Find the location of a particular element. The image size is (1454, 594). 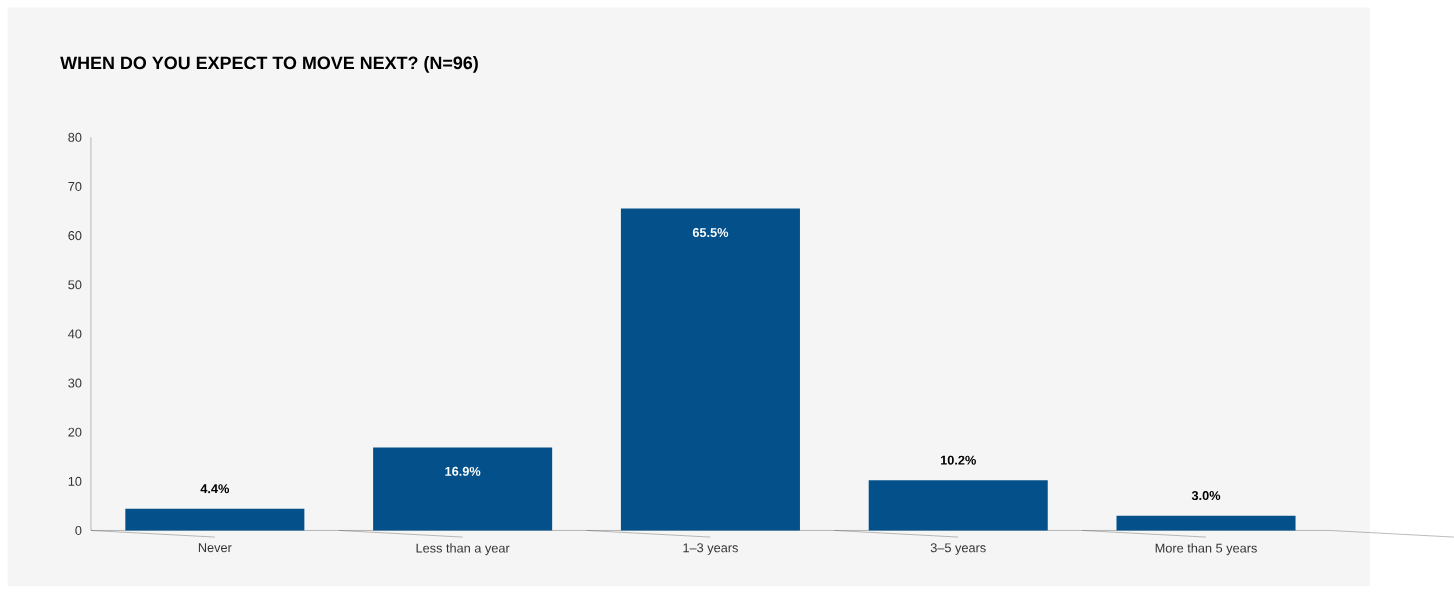

y-tick-label: 0 is located at coordinates (78, 530).